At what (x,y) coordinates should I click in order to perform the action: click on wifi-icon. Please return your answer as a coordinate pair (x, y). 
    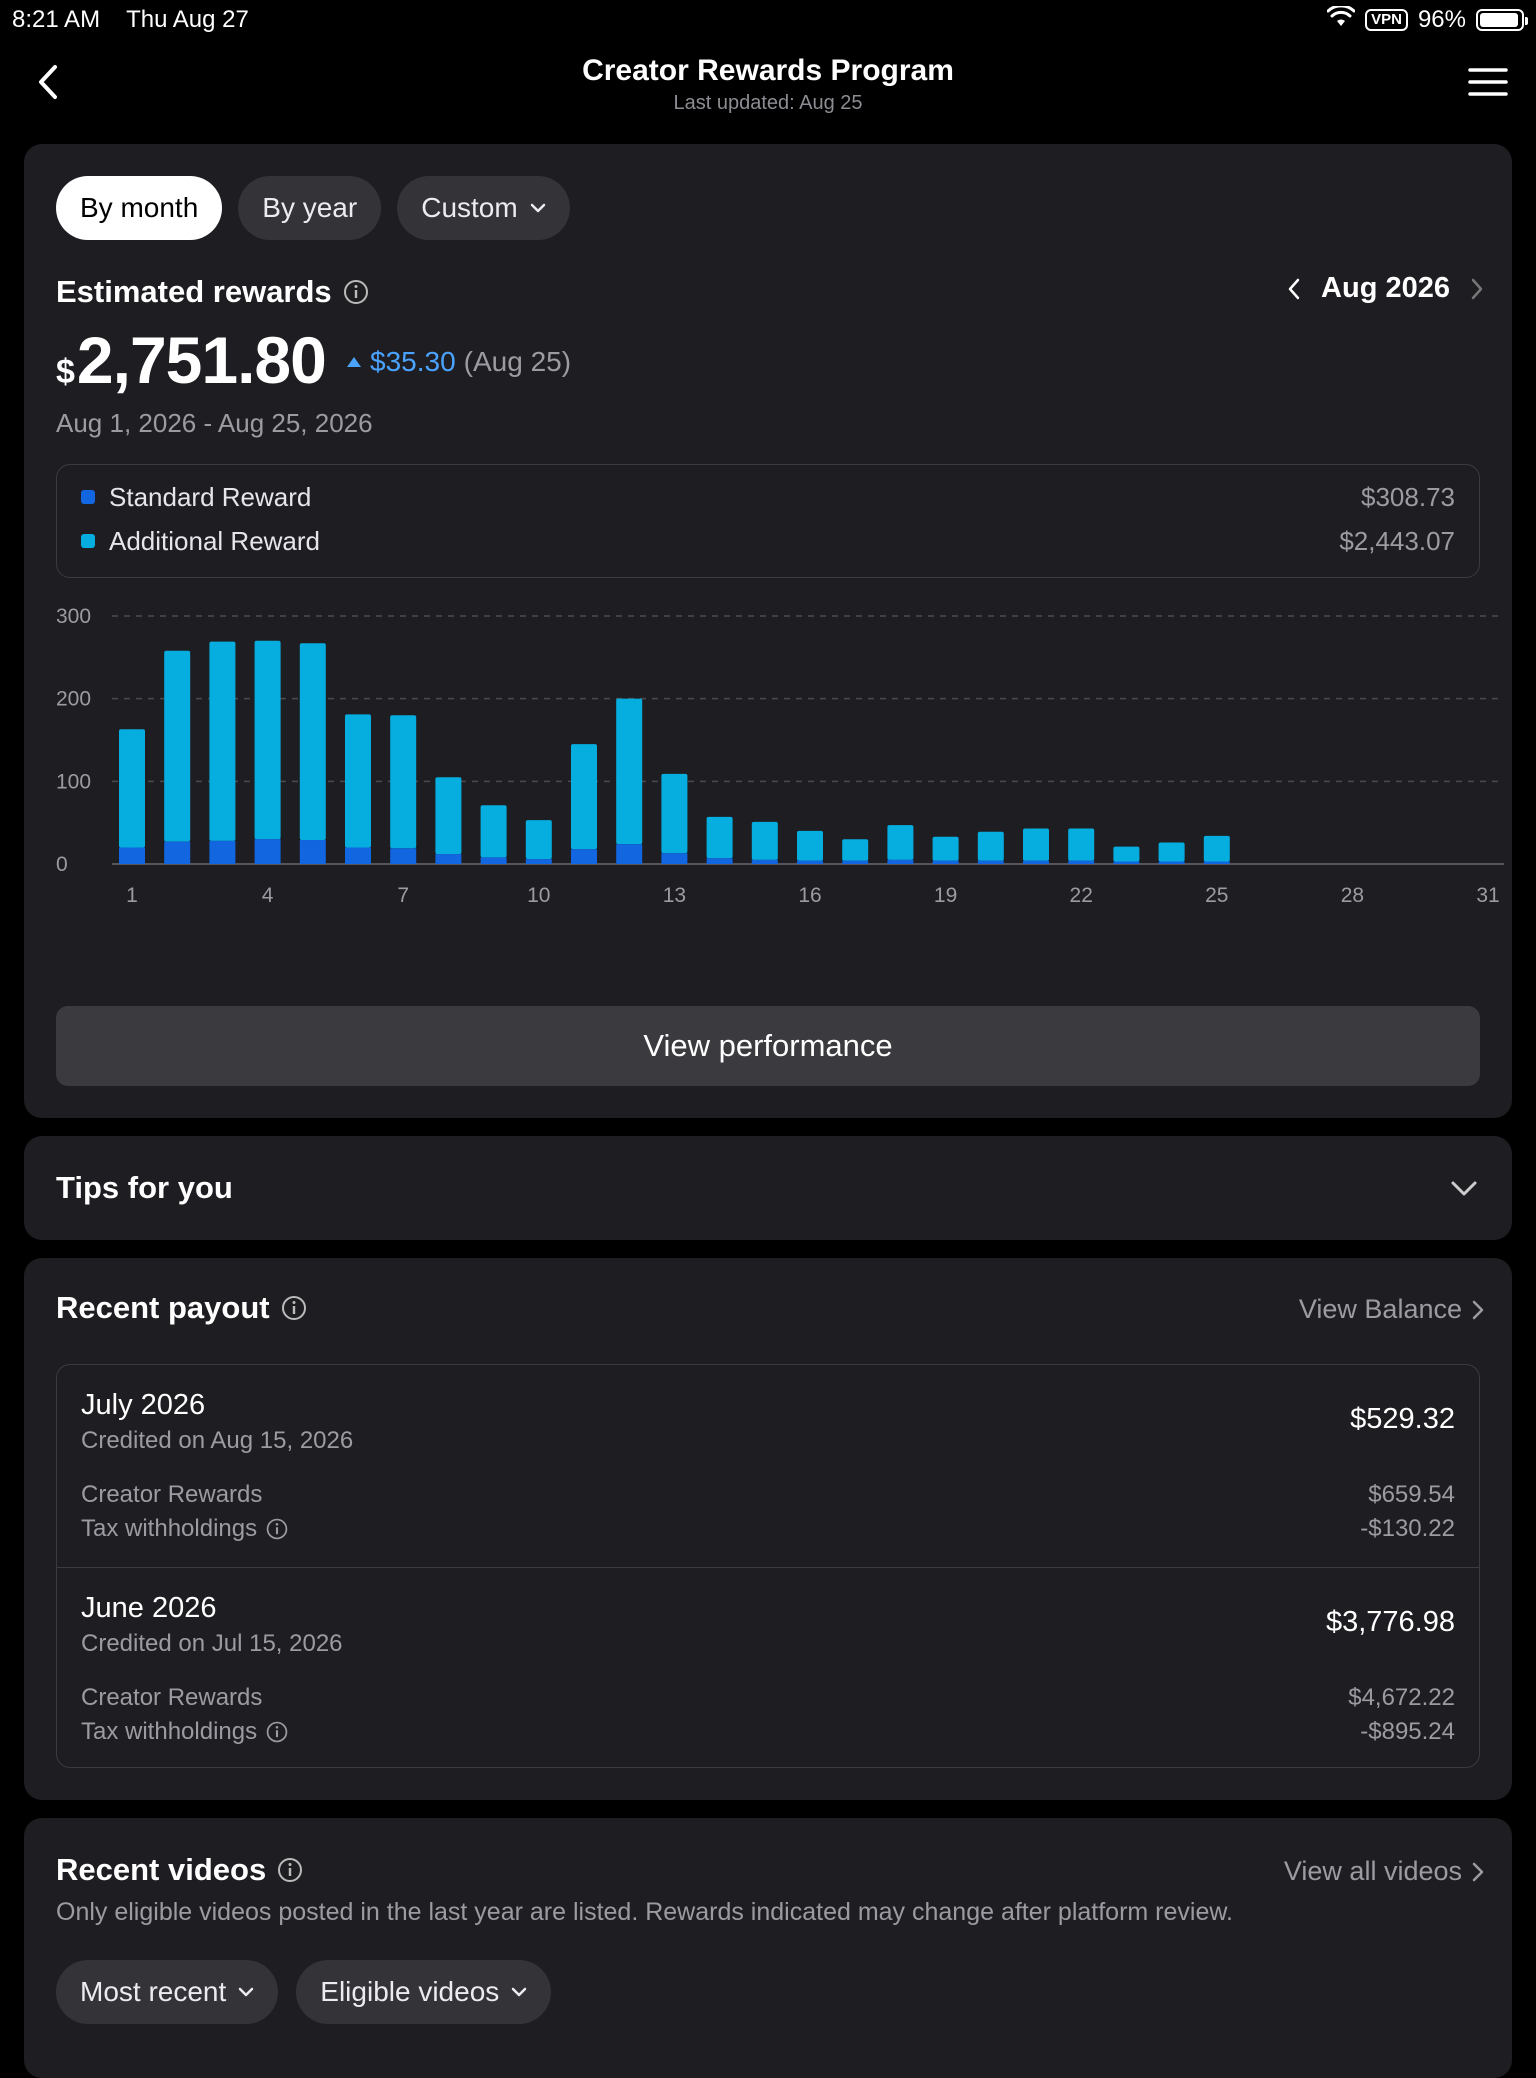
    Looking at the image, I should click on (1341, 19).